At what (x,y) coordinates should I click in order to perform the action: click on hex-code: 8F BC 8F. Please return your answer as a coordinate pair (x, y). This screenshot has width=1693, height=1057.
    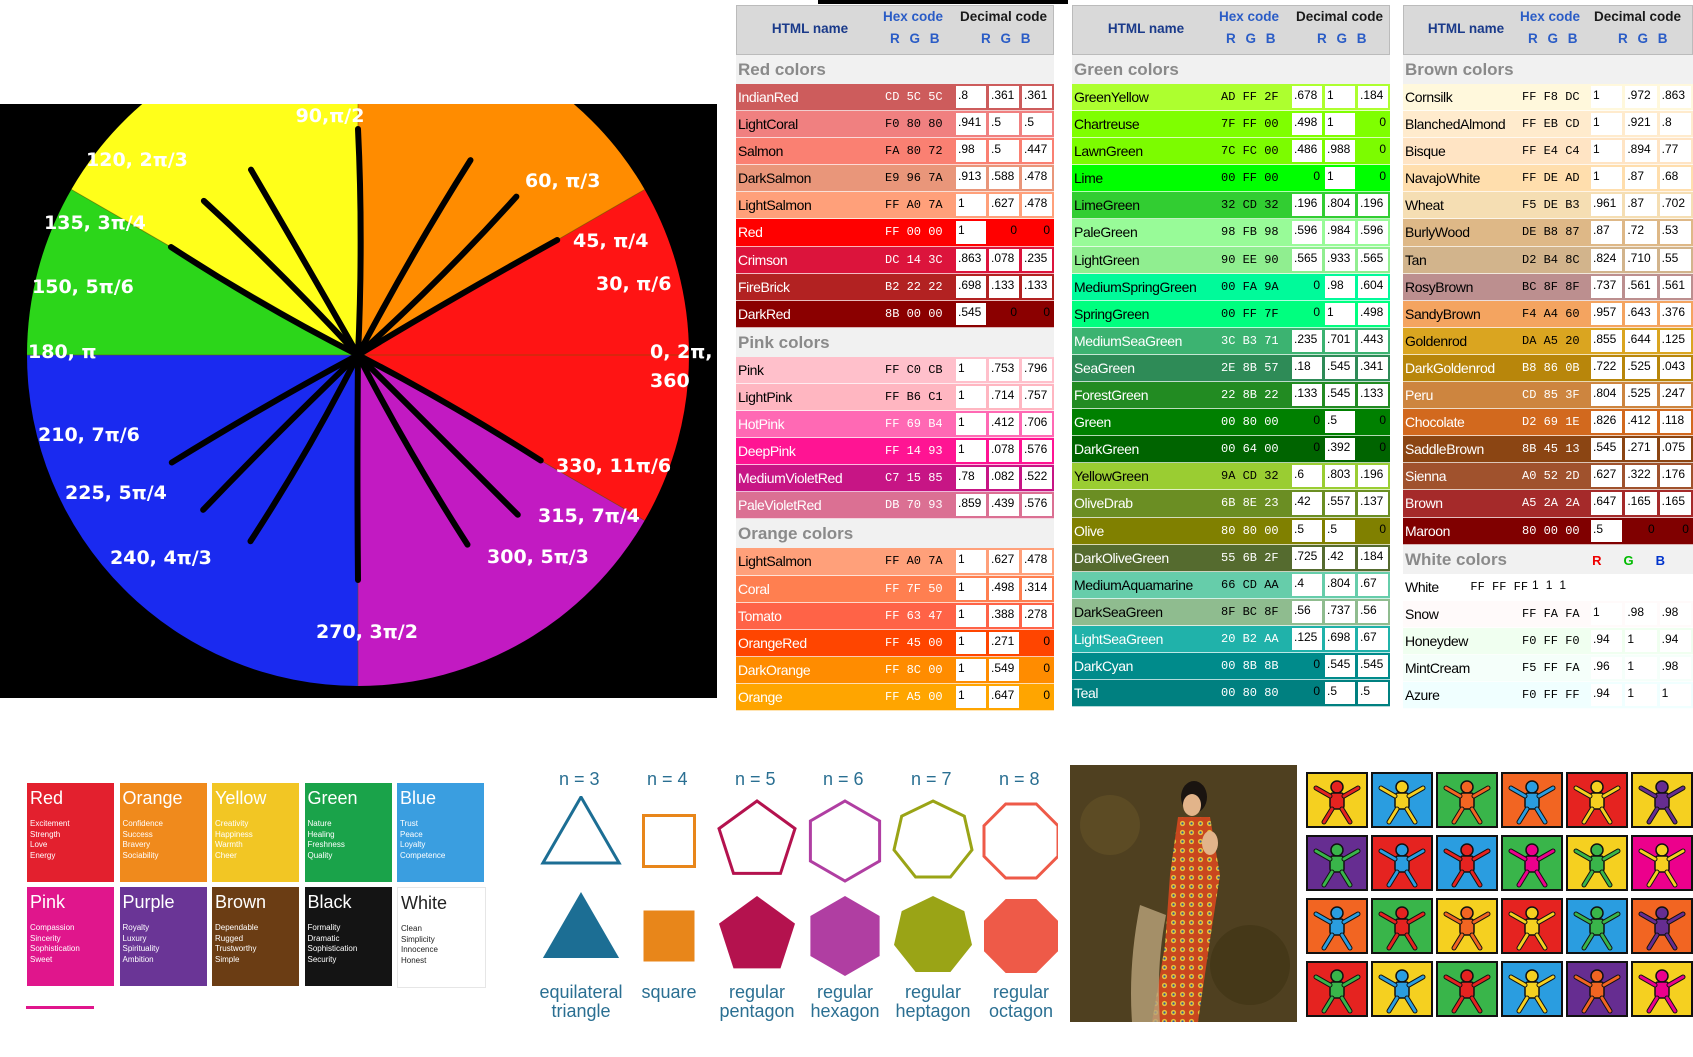
    Looking at the image, I should click on (1250, 611).